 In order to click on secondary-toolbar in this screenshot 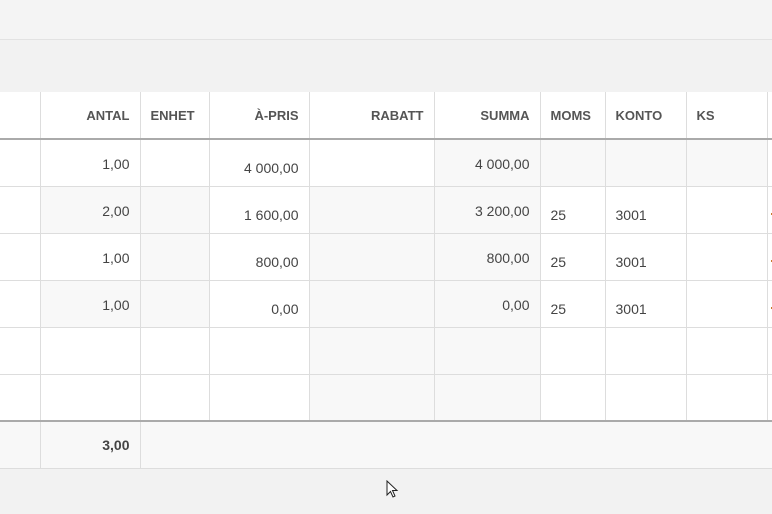, I will do `click(386, 66)`.